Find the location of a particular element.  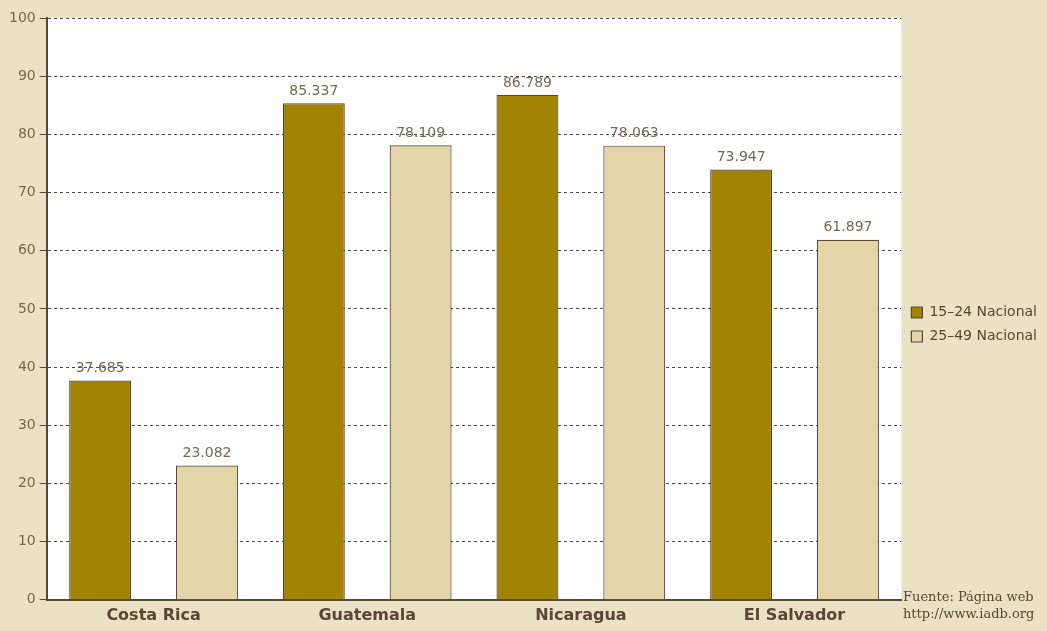

legend-label: 15–24 Nacional is located at coordinates (983, 311).